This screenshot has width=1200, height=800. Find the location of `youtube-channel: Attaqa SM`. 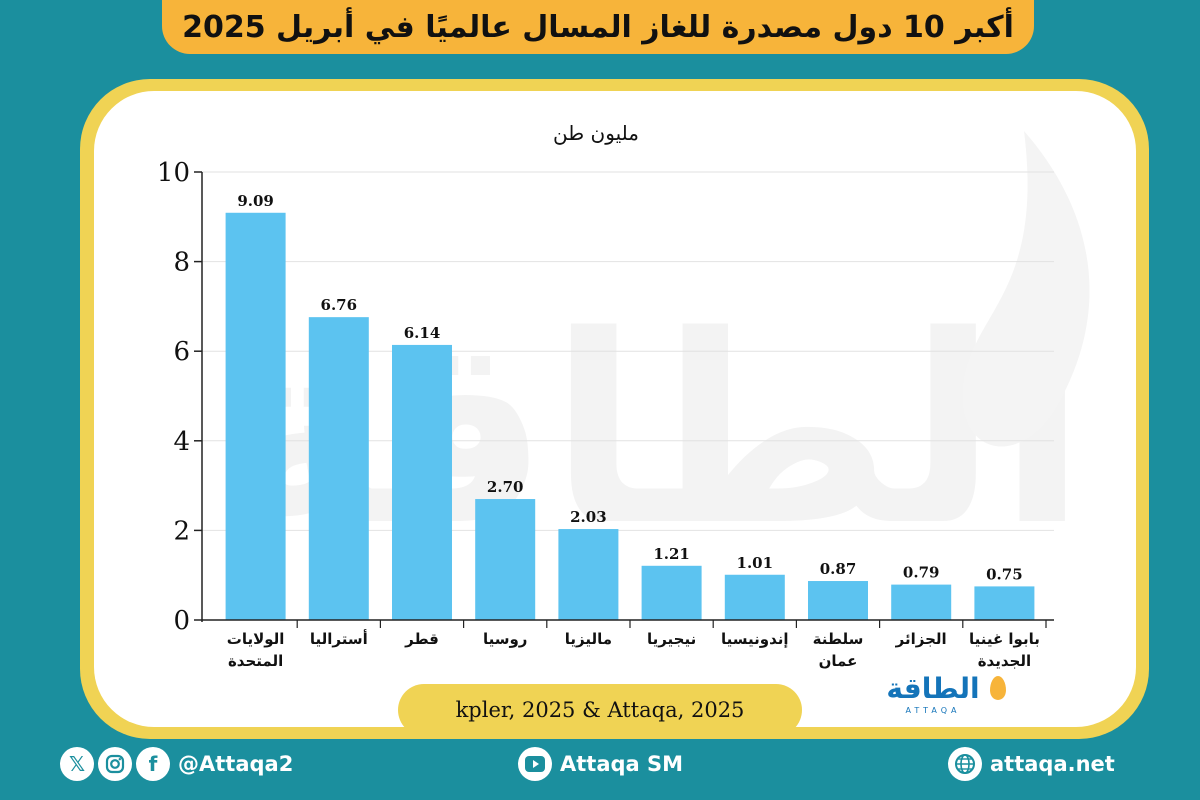

youtube-channel: Attaqa SM is located at coordinates (622, 764).